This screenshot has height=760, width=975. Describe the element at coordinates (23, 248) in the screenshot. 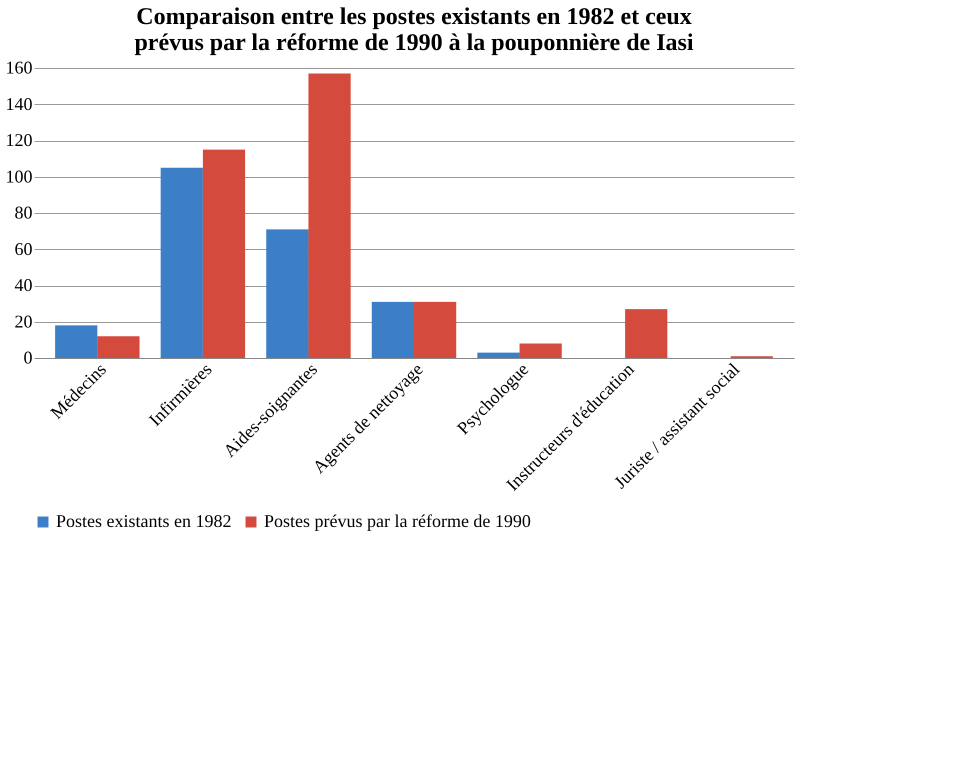

I see `y-tick-label: 60` at that location.